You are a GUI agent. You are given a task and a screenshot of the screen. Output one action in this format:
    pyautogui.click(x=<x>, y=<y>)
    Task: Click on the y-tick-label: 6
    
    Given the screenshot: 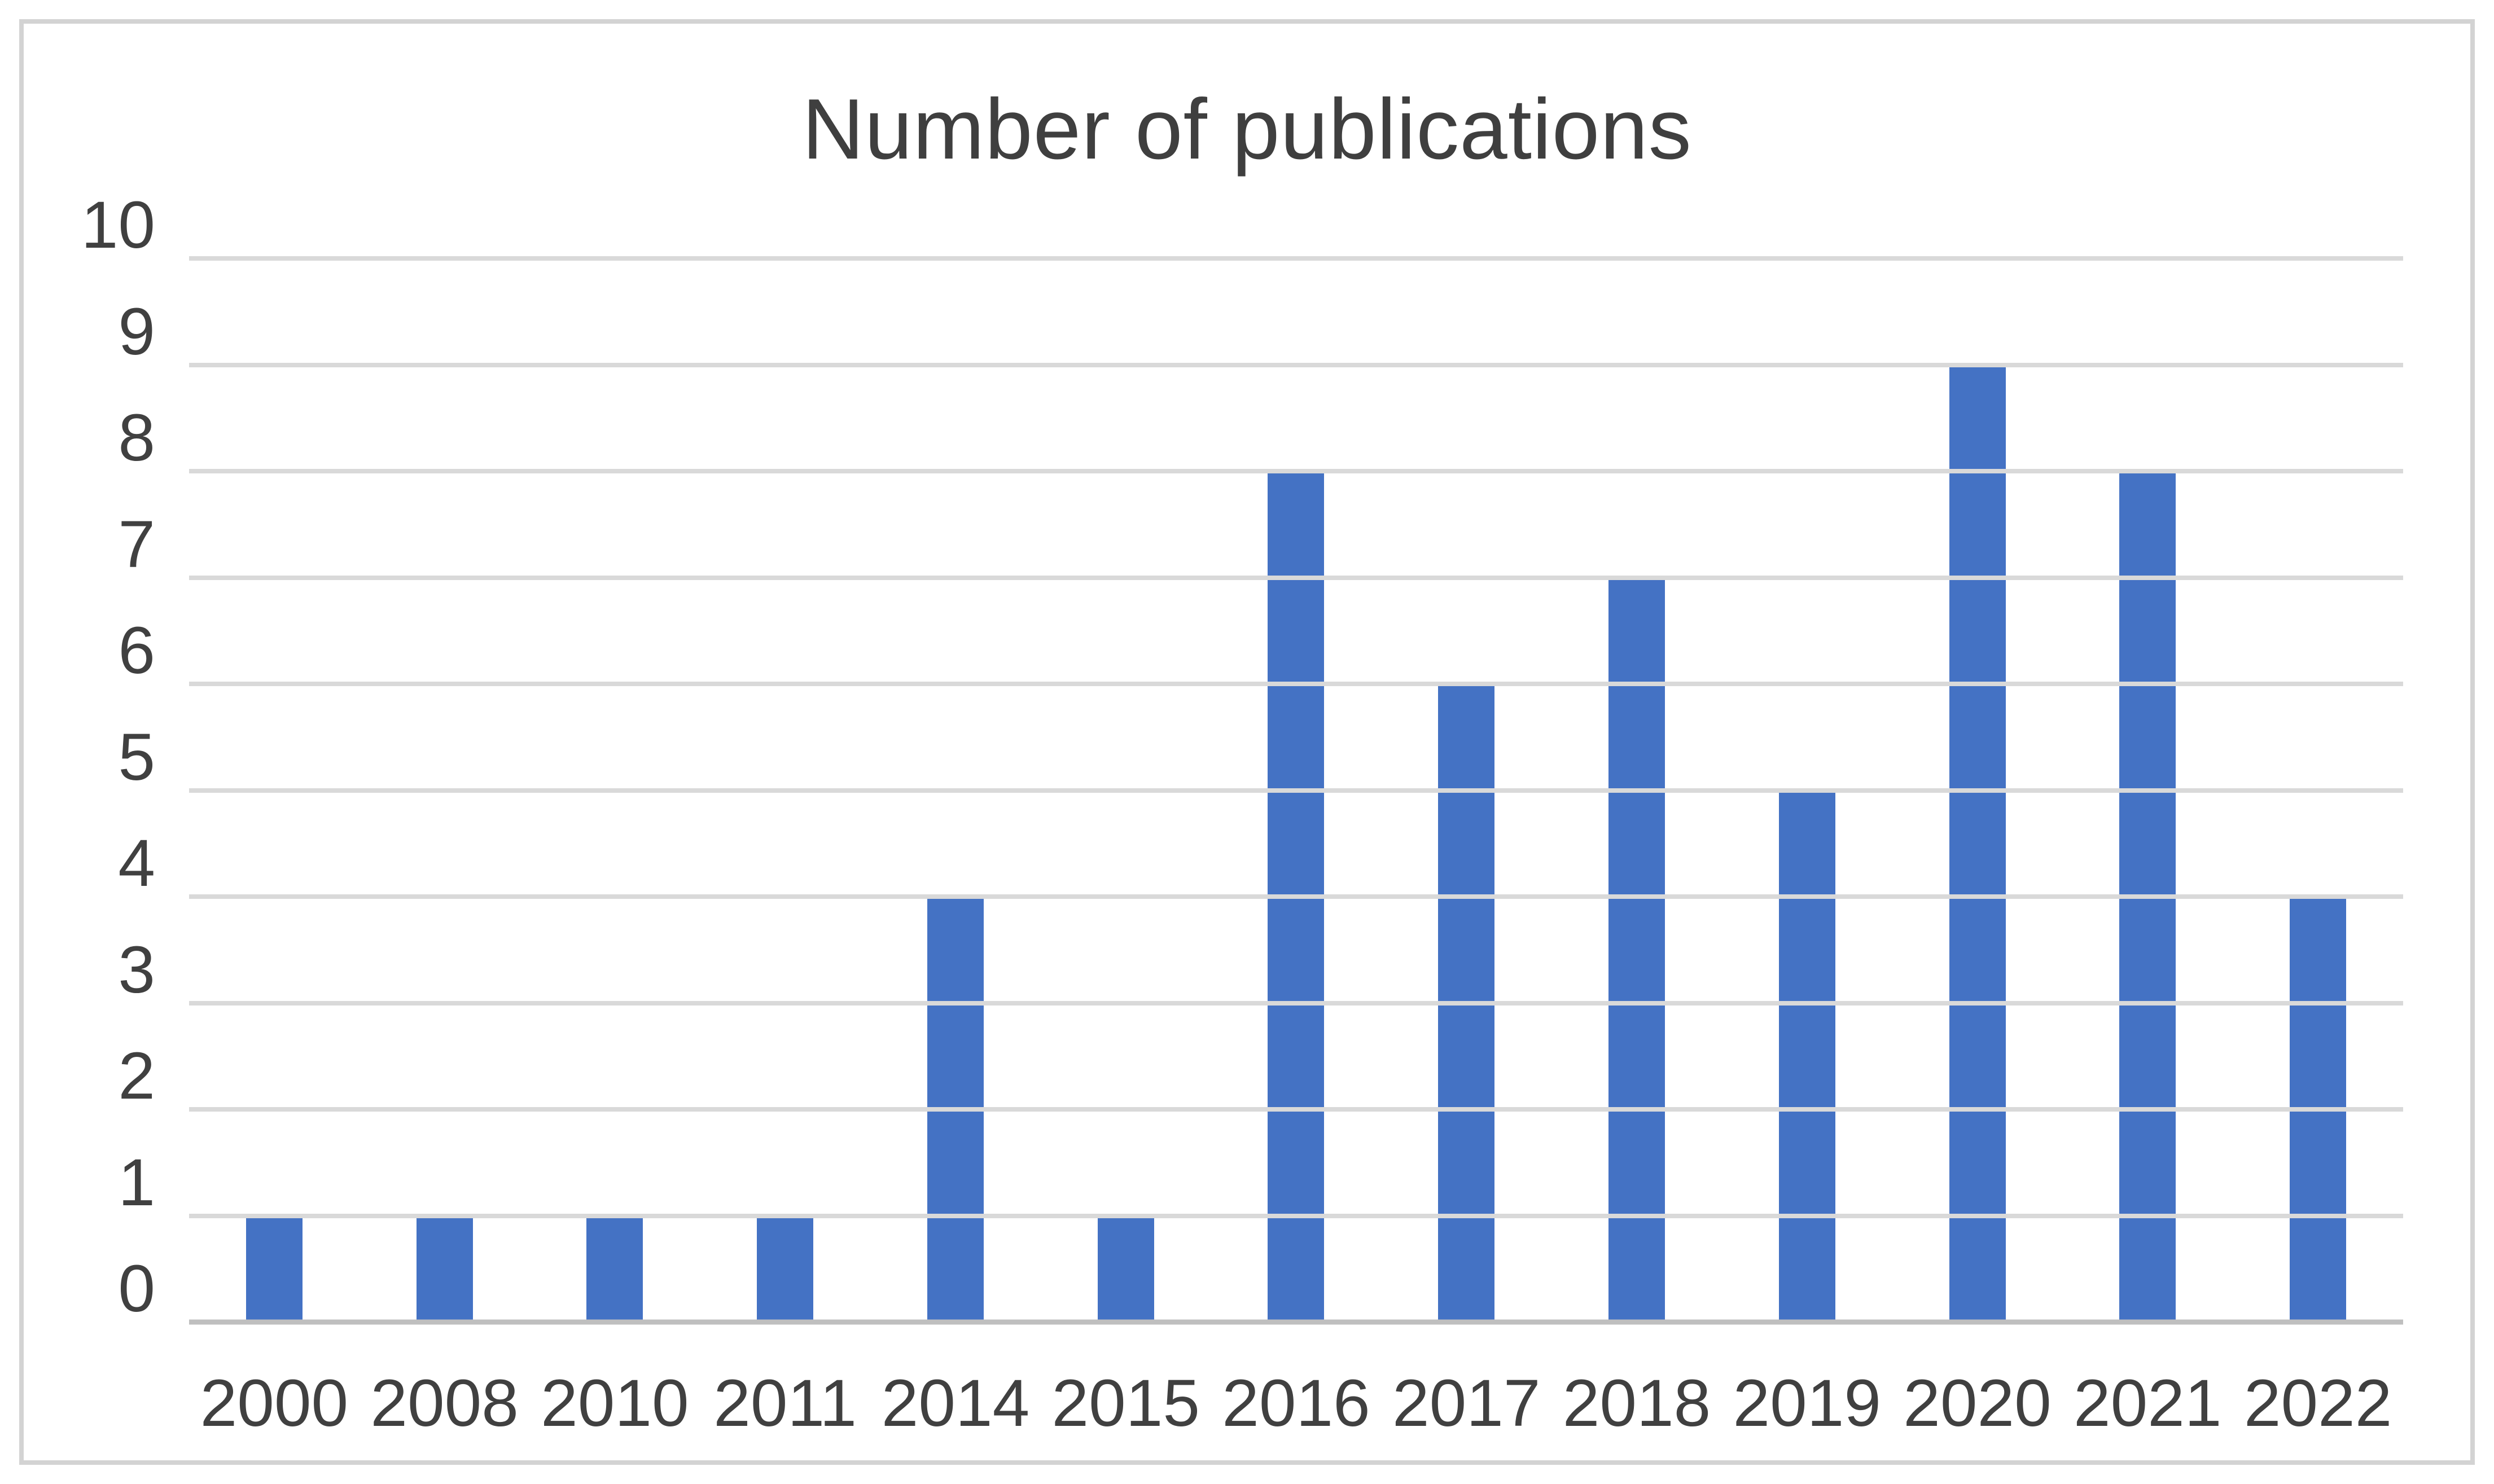 What is the action you would take?
    pyautogui.click(x=136, y=650)
    